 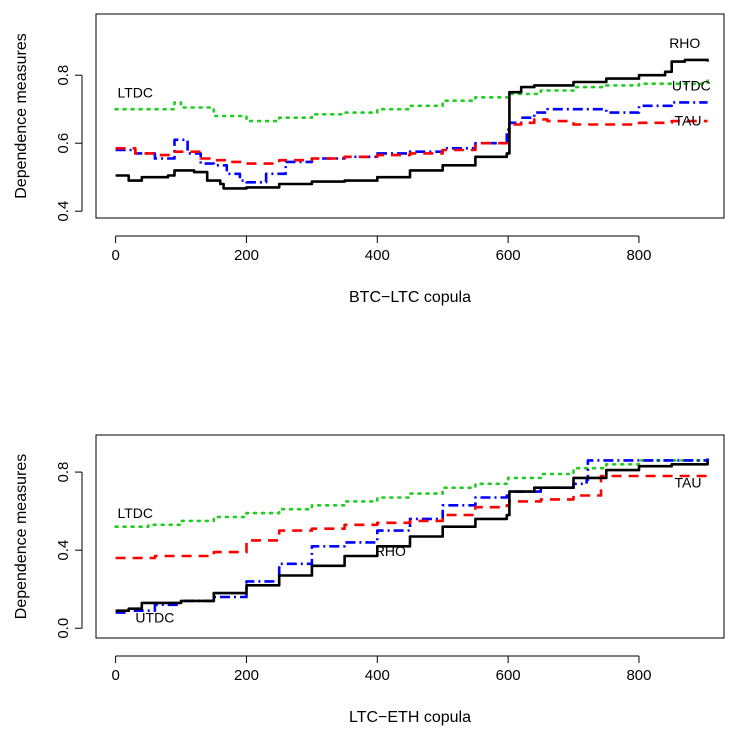 I want to click on y-tick-label: 0.6, so click(x=63, y=143).